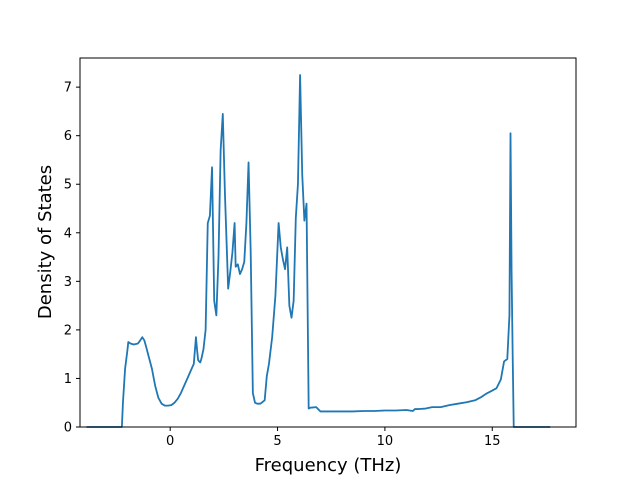  What do you see at coordinates (68, 136) in the screenshot?
I see `y-tick-label: 6` at bounding box center [68, 136].